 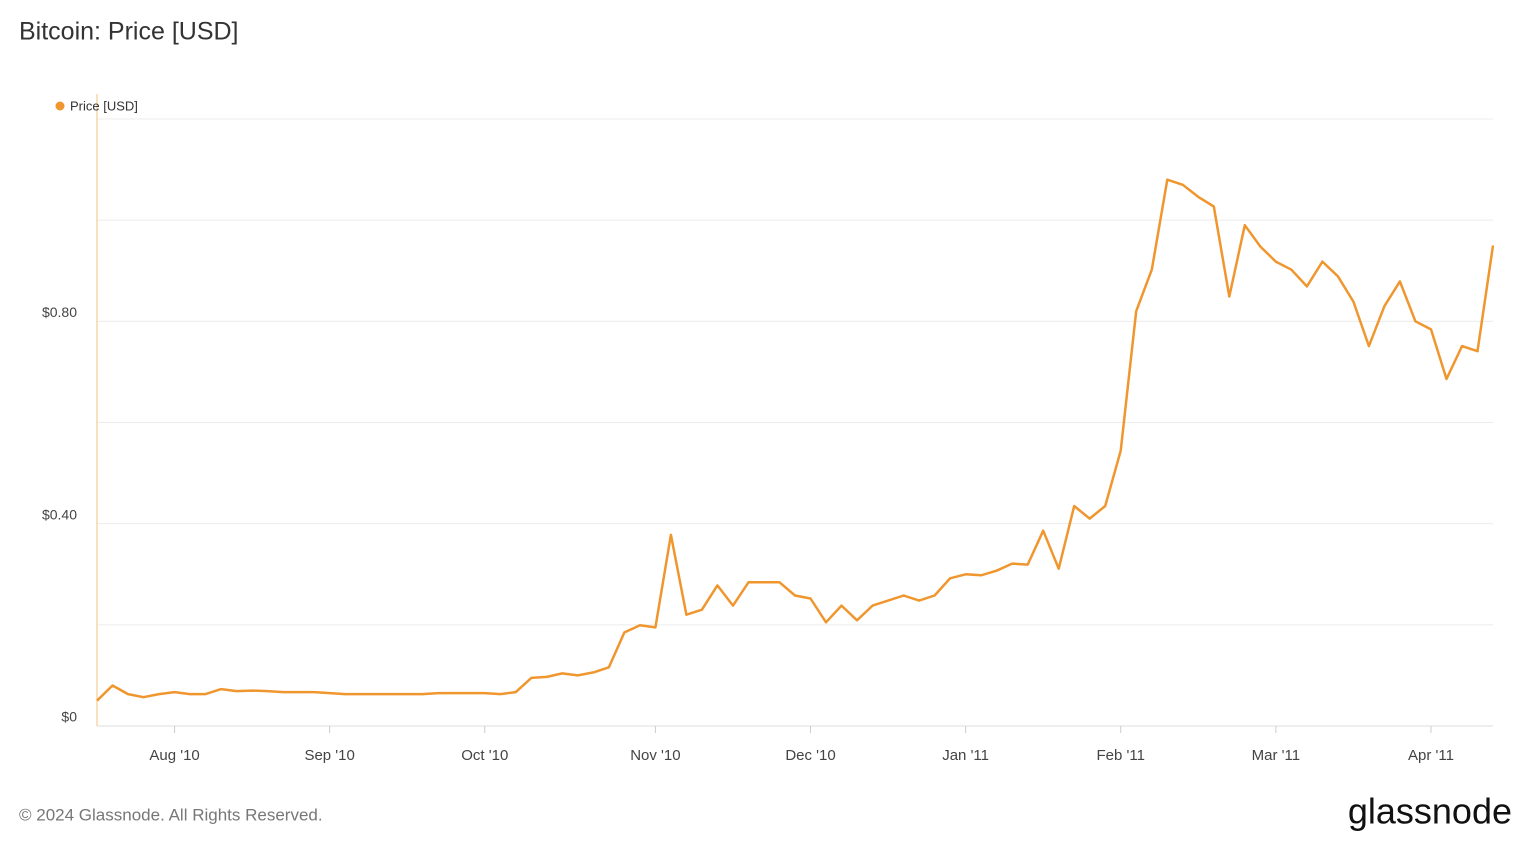 I want to click on y-tick-label: $0, so click(x=69, y=717).